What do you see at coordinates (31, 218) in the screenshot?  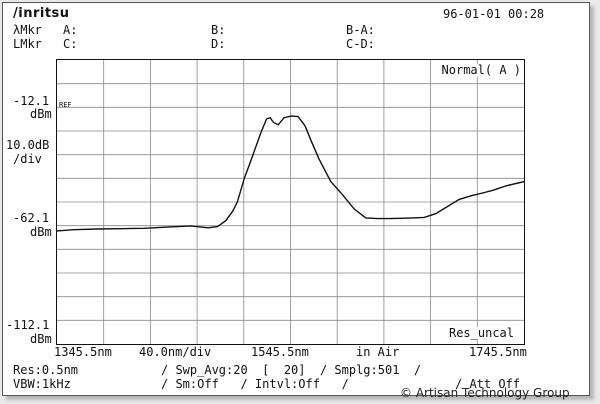 I see `y-mid-value: -62.1` at bounding box center [31, 218].